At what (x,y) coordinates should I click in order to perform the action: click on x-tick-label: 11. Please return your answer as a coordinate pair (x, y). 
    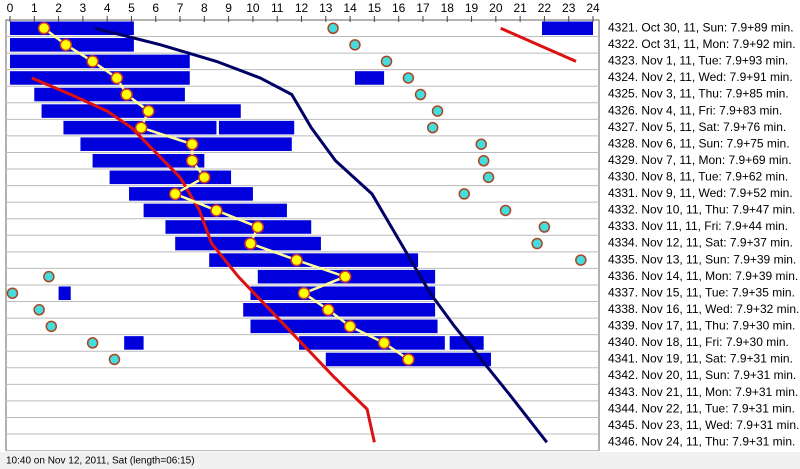
    Looking at the image, I should click on (277, 8).